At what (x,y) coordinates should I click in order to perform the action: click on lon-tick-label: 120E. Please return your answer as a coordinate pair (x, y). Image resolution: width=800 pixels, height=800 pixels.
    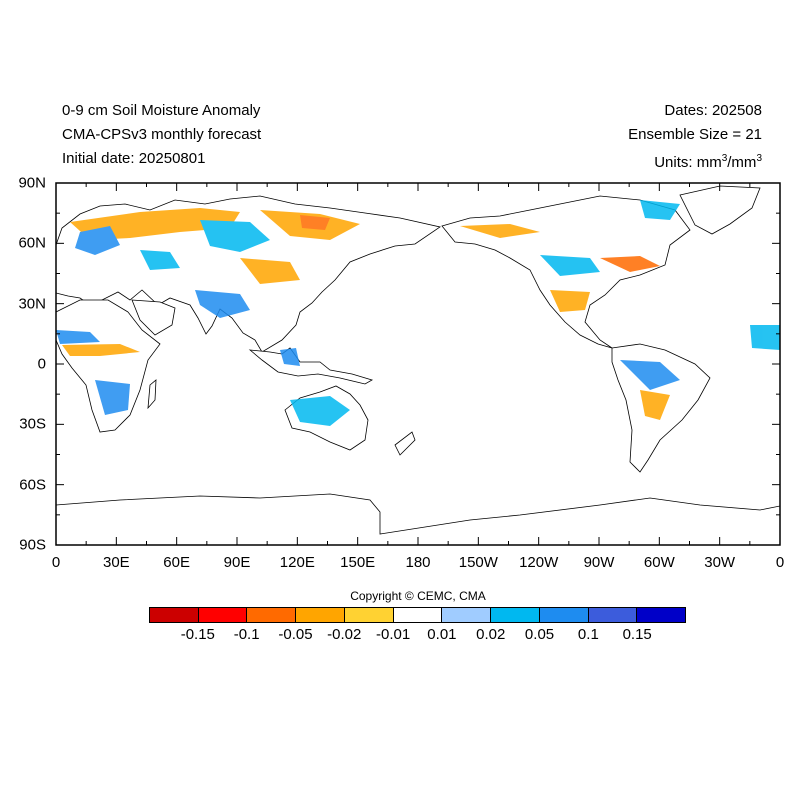
    Looking at the image, I should click on (297, 562).